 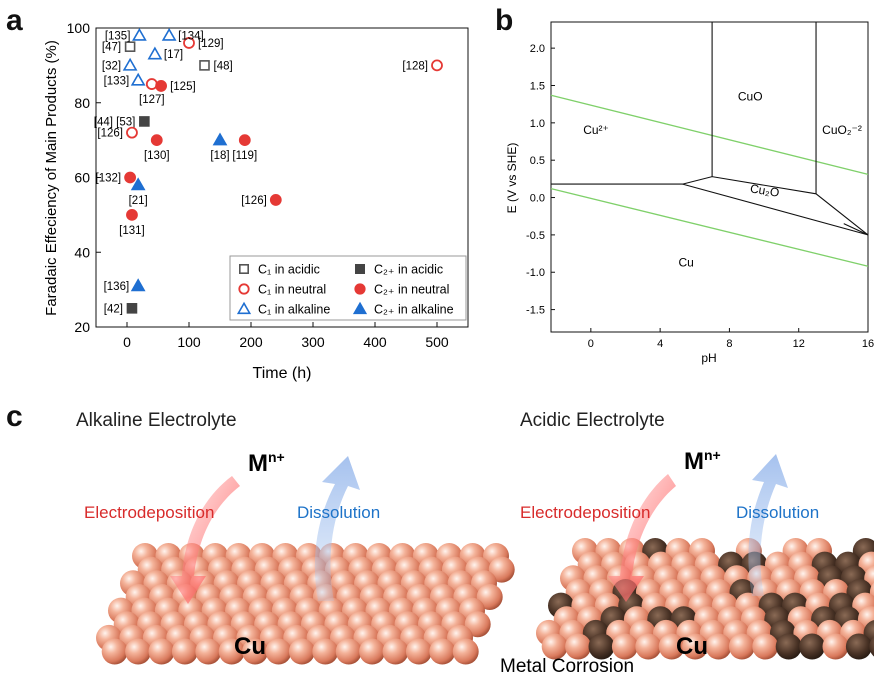 I want to click on y-tick-label: 40, so click(x=82, y=252).